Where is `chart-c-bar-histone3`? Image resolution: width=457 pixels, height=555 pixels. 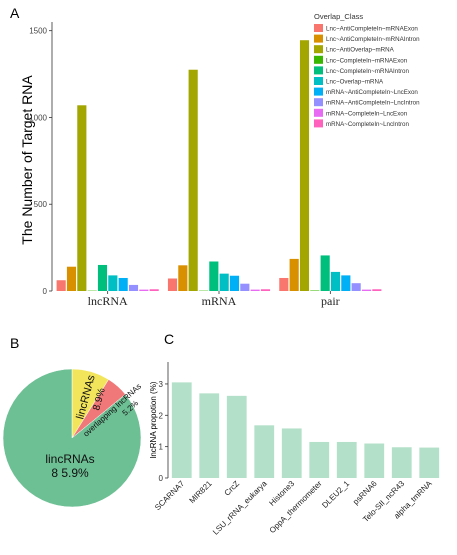
chart-c-bar-histone3 is located at coordinates (292, 453).